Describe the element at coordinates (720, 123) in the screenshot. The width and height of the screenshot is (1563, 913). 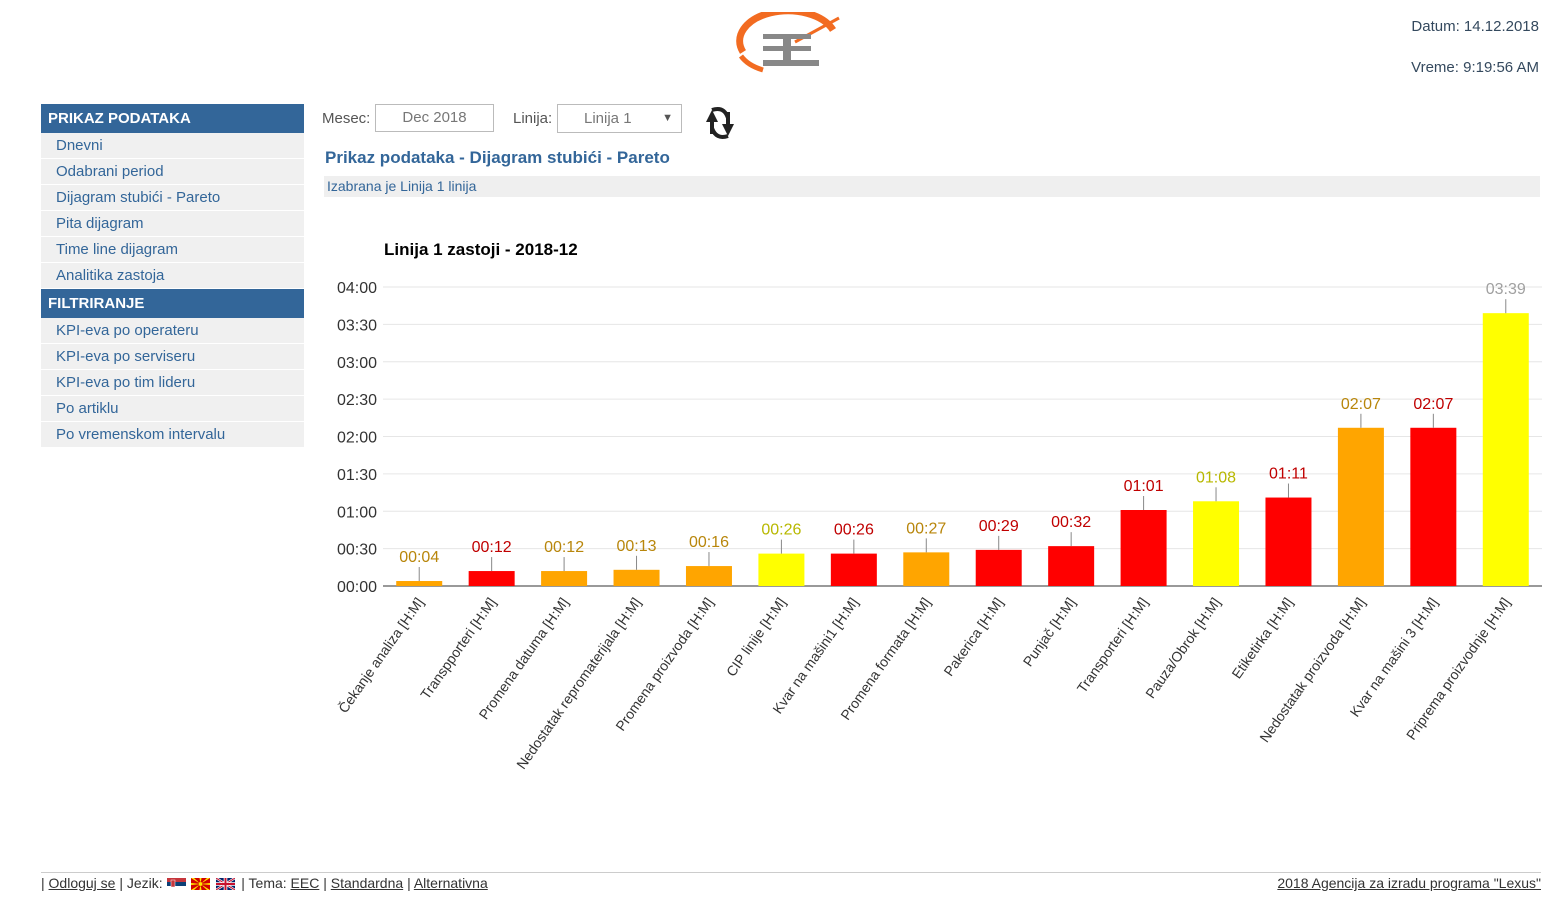
I see `refresh-arrows-icon` at that location.